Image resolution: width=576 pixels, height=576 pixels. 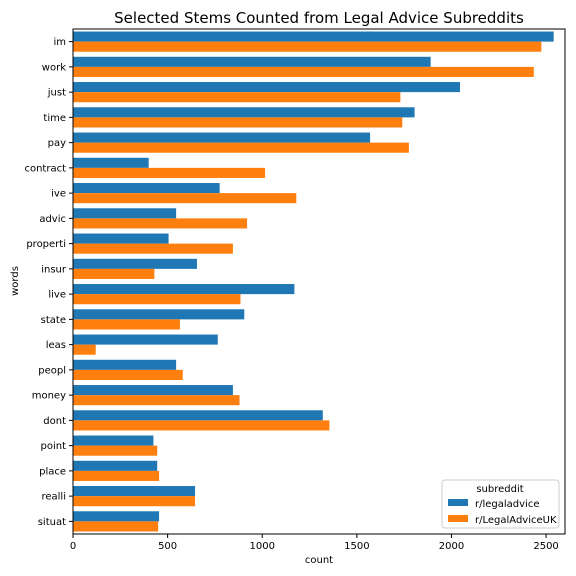 What do you see at coordinates (52, 219) in the screenshot?
I see `y-tick-label: advic` at bounding box center [52, 219].